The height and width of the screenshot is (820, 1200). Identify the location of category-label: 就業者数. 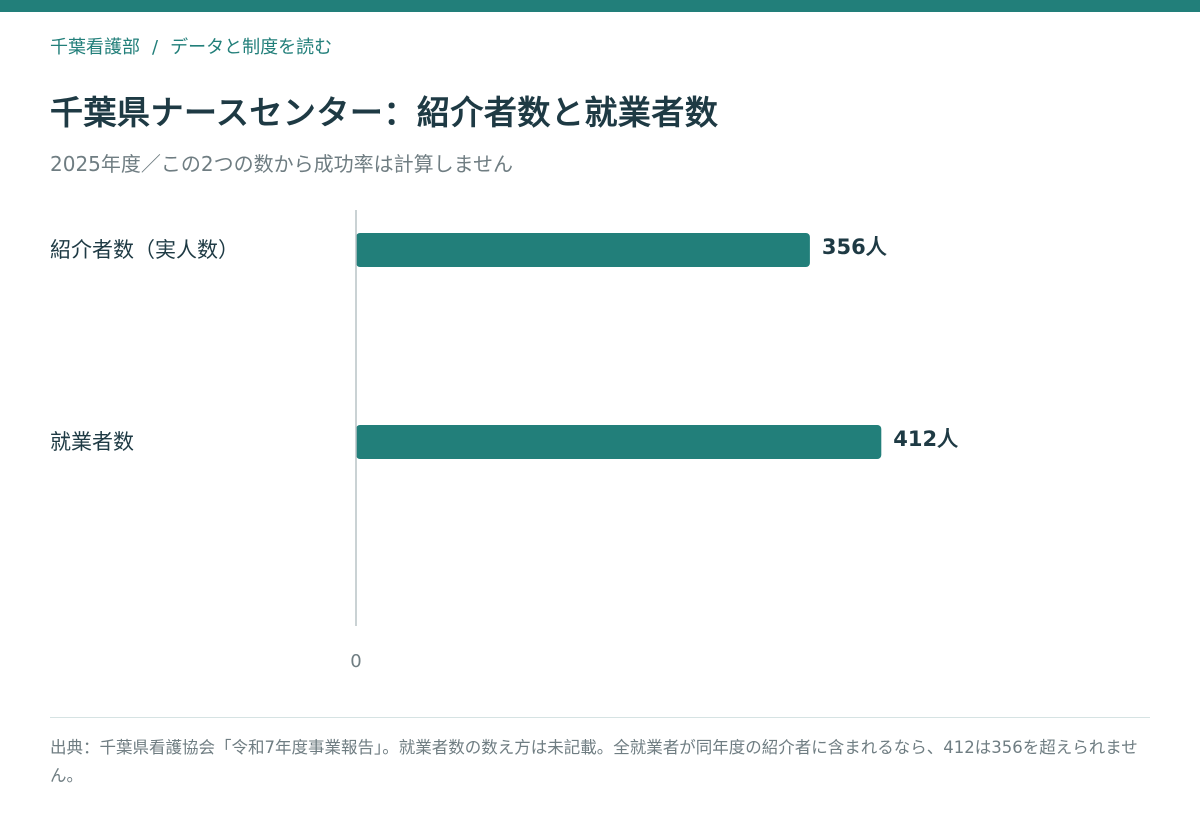
(92, 442).